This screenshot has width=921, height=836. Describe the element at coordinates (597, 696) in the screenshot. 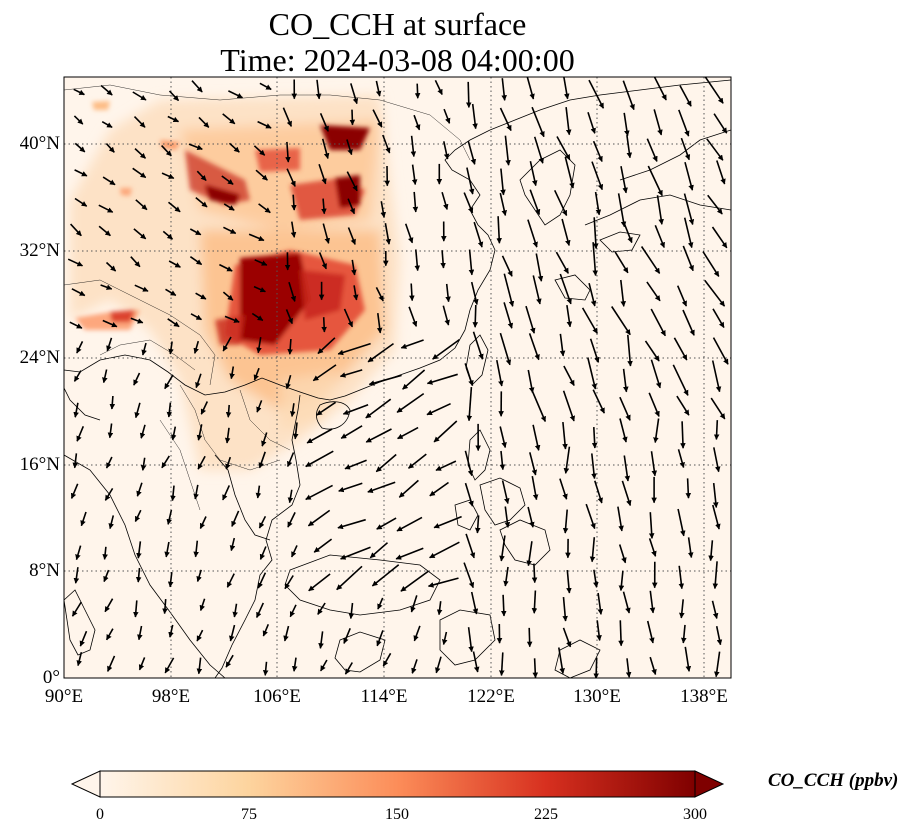

I see `x-tick-130e: 130°E` at that location.